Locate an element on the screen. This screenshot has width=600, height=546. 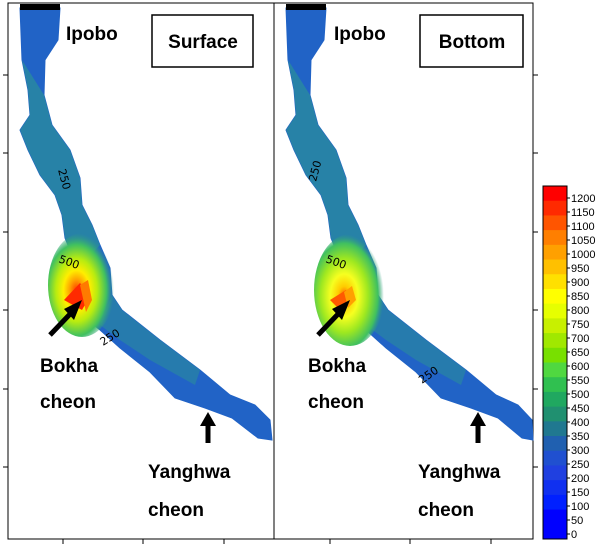
colorbar-tick-label: 200 is located at coordinates (580, 479).